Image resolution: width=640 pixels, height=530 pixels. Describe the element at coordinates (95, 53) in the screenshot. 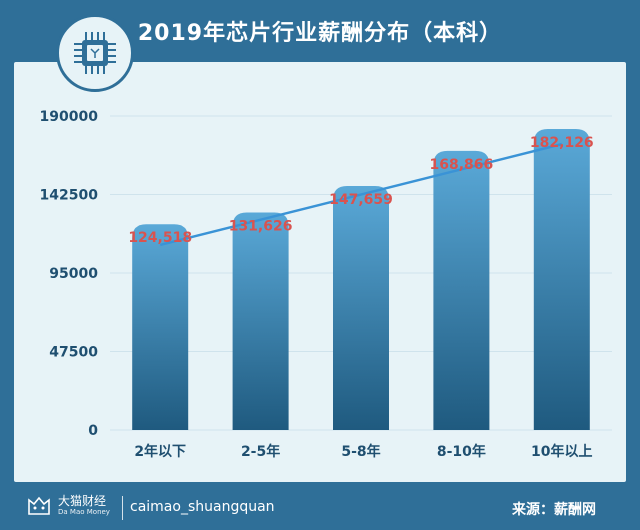

I see `microchip-icon` at that location.